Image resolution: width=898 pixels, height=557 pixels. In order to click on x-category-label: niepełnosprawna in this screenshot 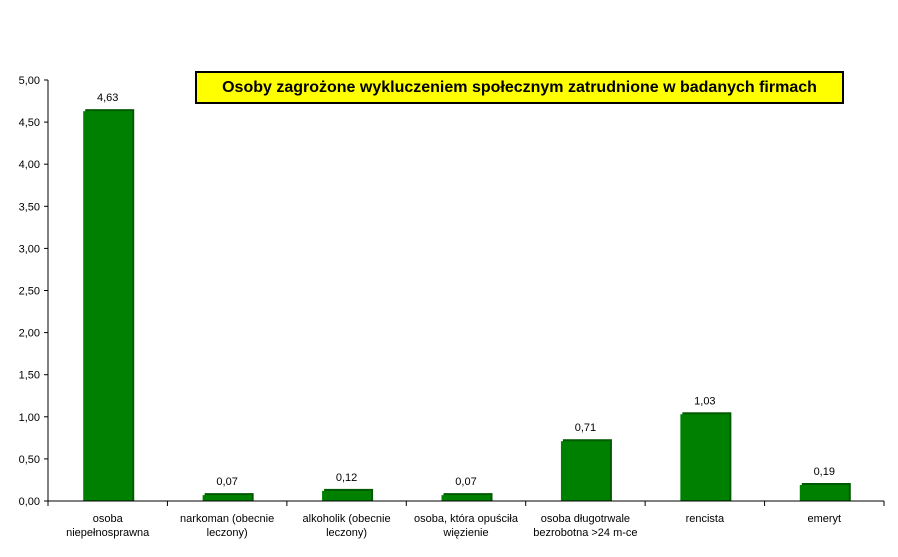, I will do `click(108, 533)`.